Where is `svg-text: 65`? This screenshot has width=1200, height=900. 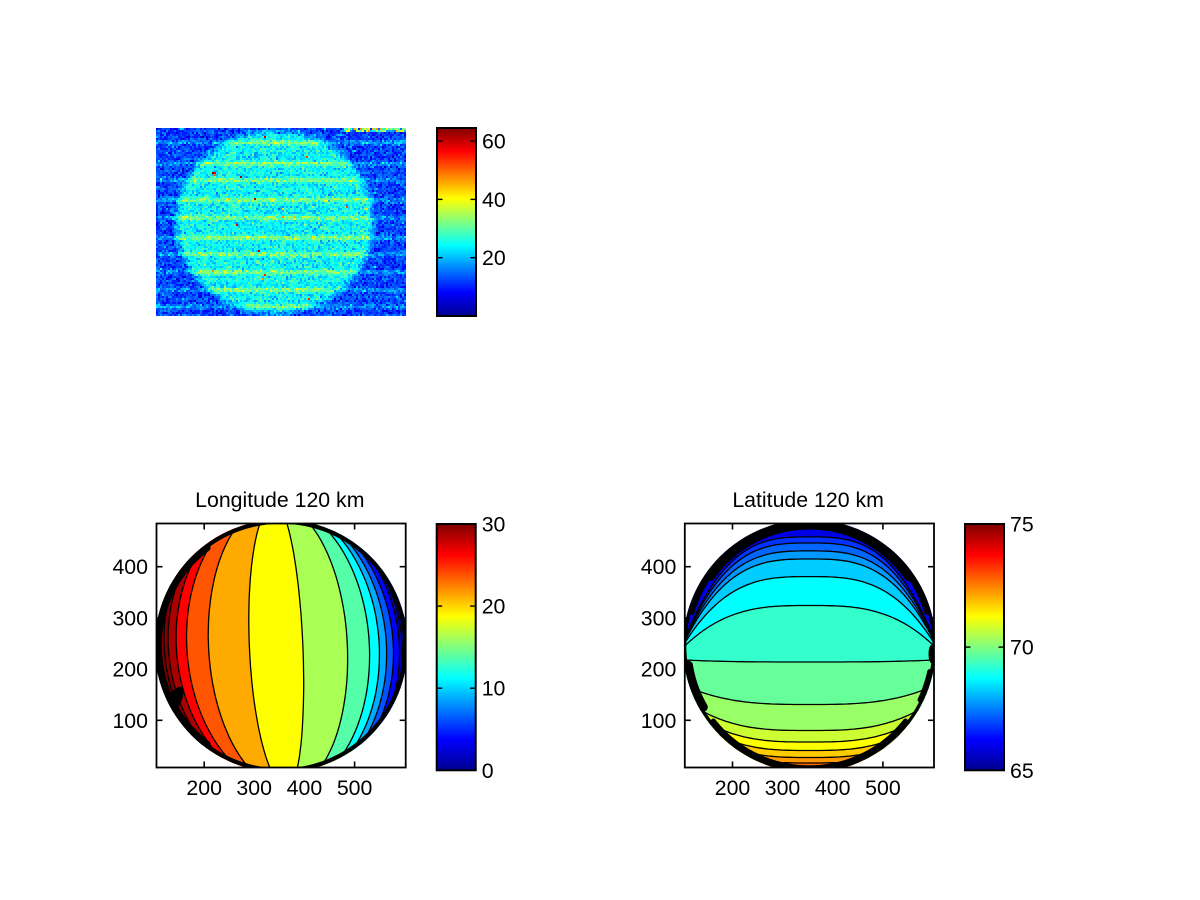 svg-text: 65 is located at coordinates (1022, 771).